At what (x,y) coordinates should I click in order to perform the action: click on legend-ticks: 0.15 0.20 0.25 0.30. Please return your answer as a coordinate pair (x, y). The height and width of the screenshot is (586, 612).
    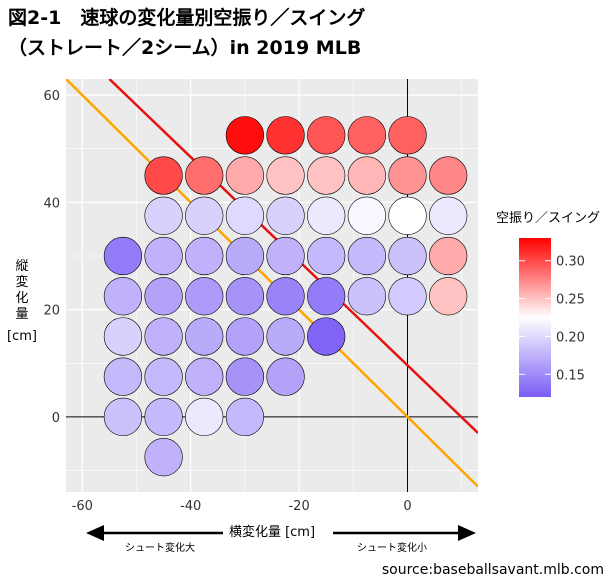
    Looking at the image, I should click on (552, 319).